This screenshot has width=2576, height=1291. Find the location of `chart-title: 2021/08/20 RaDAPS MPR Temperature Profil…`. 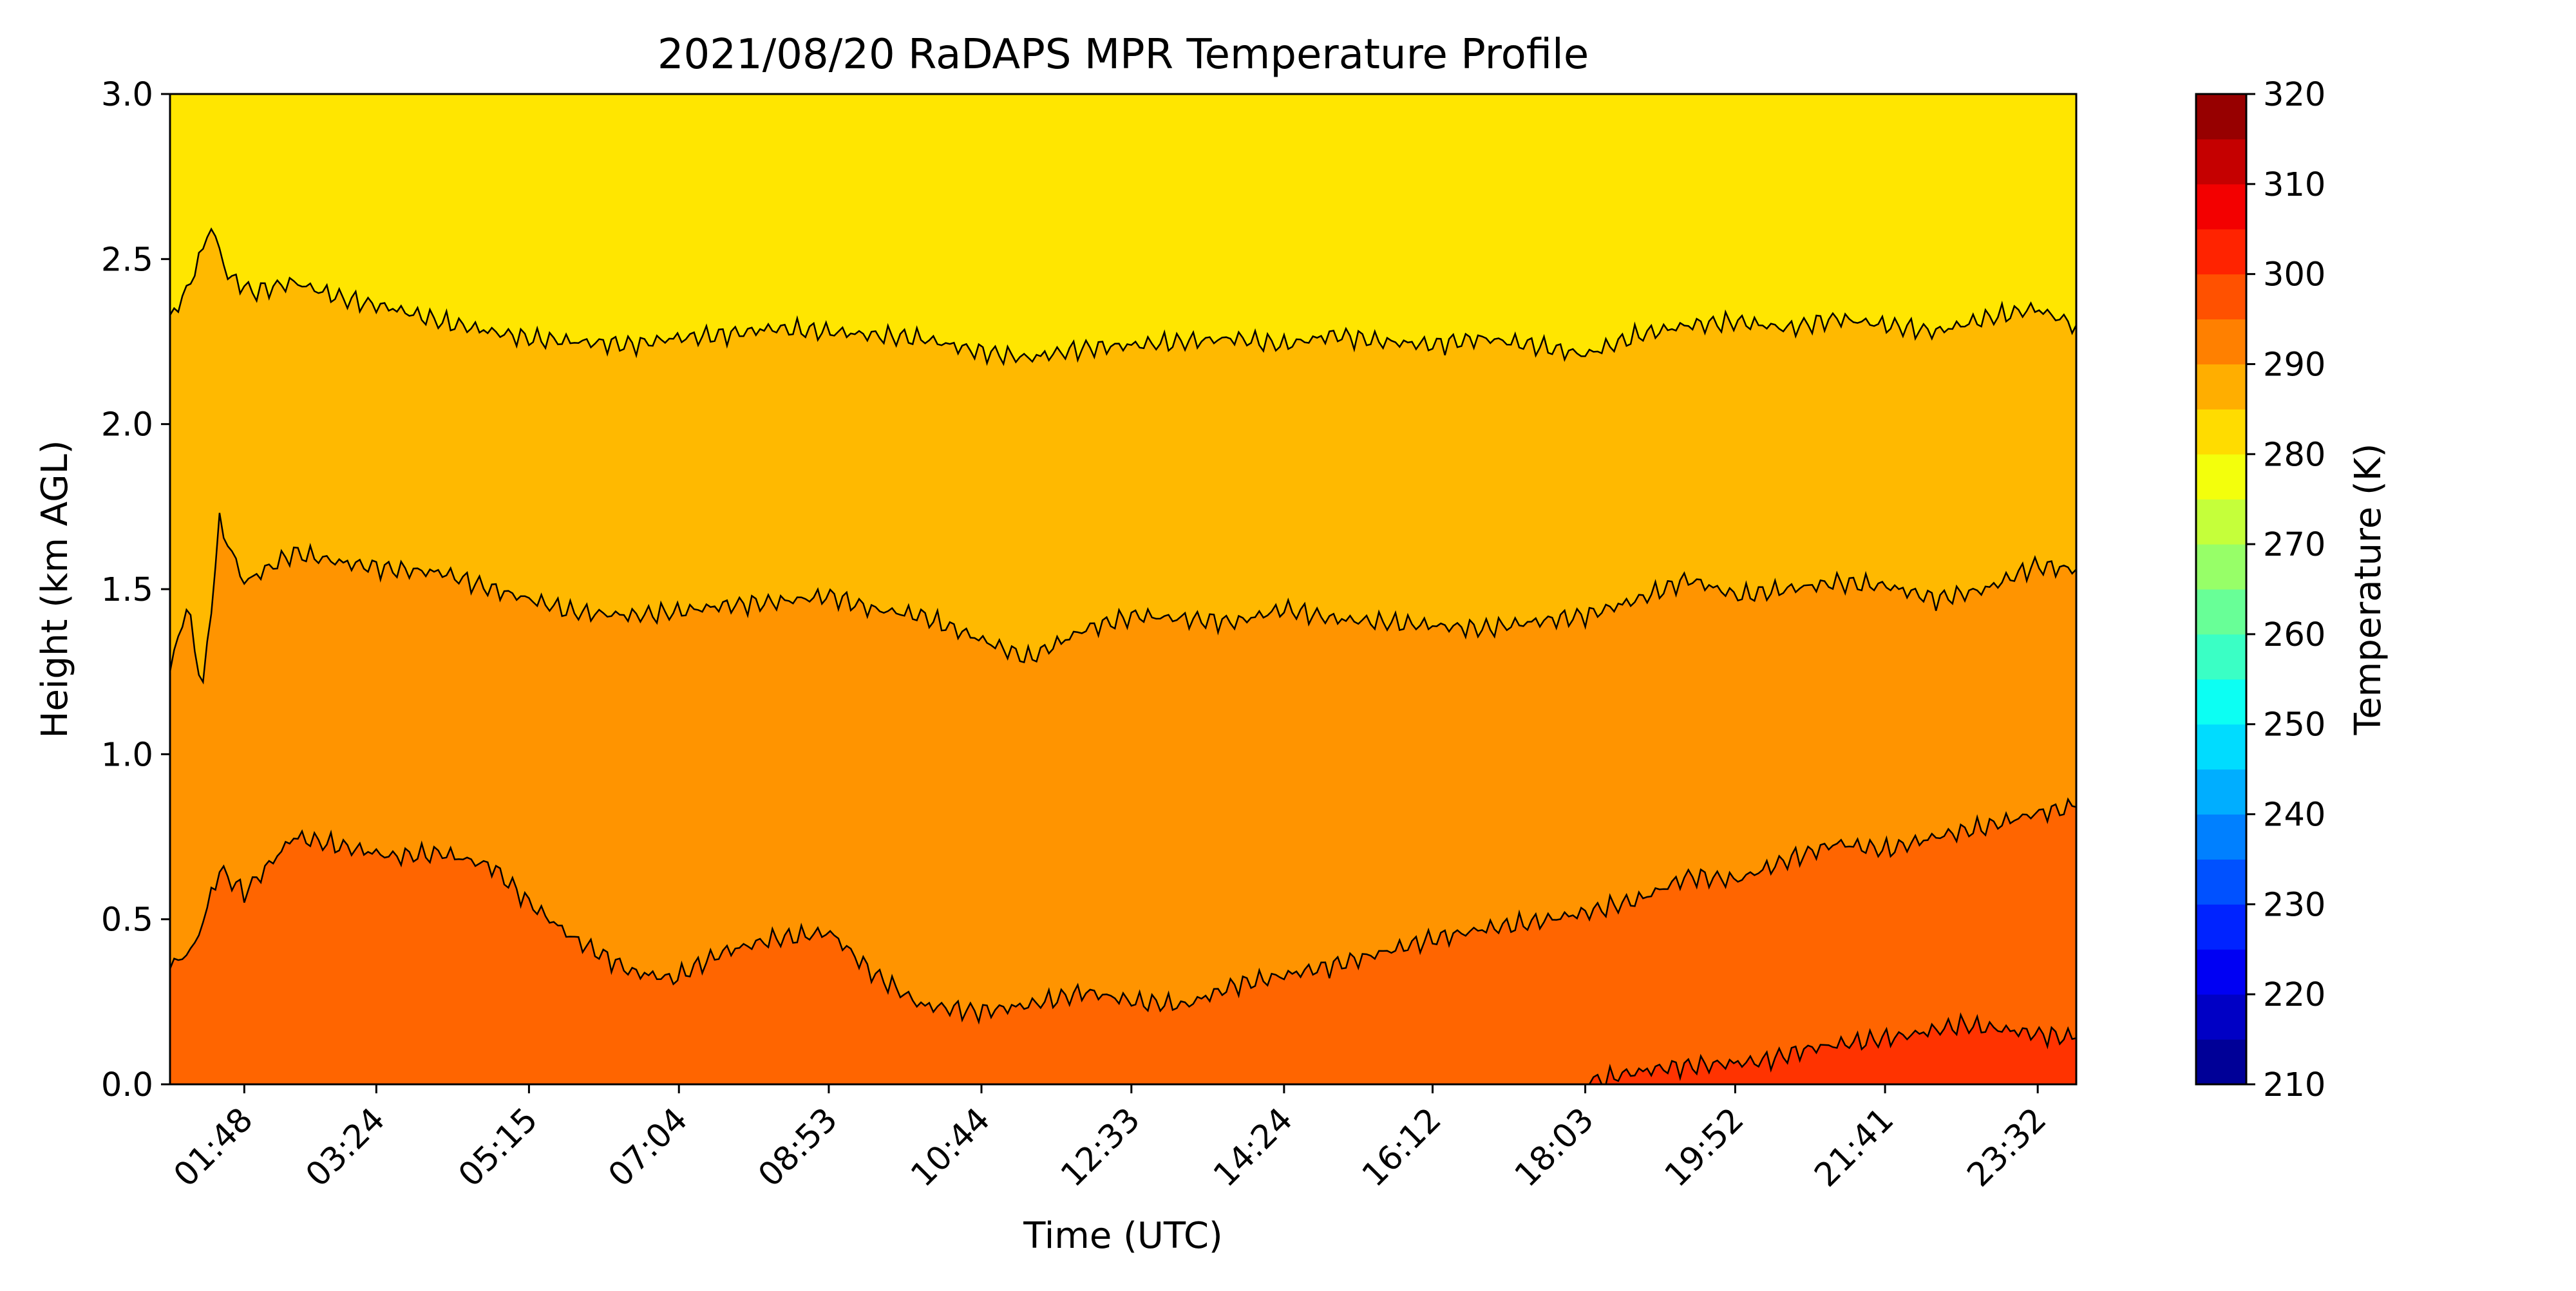

chart-title: 2021/08/20 RaDAPS MPR Temperature Profil… is located at coordinates (1124, 55).